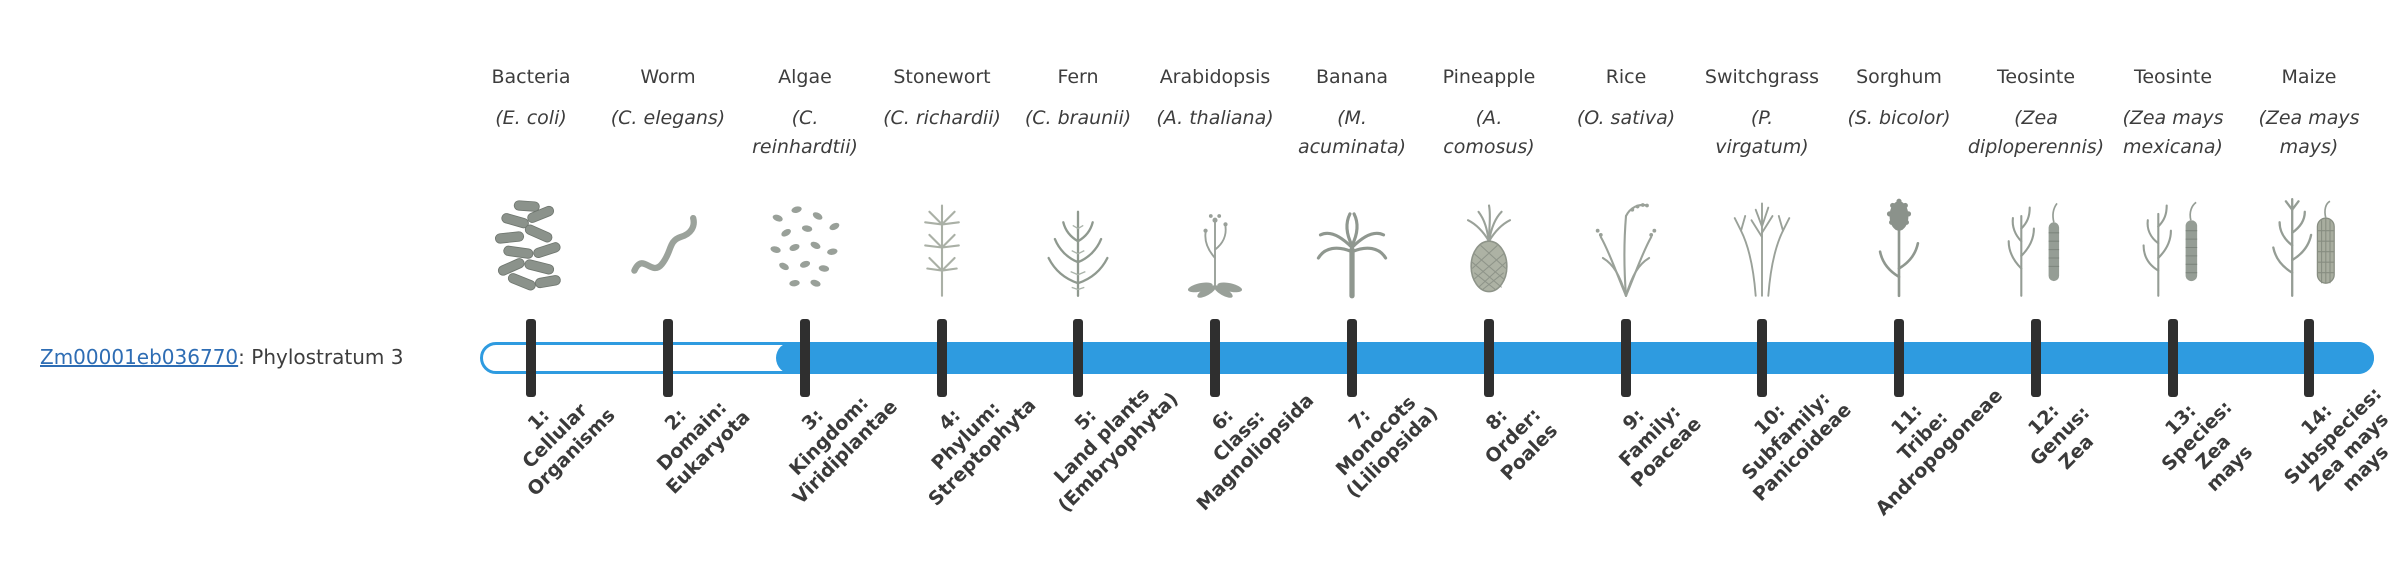 The width and height of the screenshot is (2400, 580). I want to click on stratum-label: 12: Genus: Zea, so click(2061, 437).